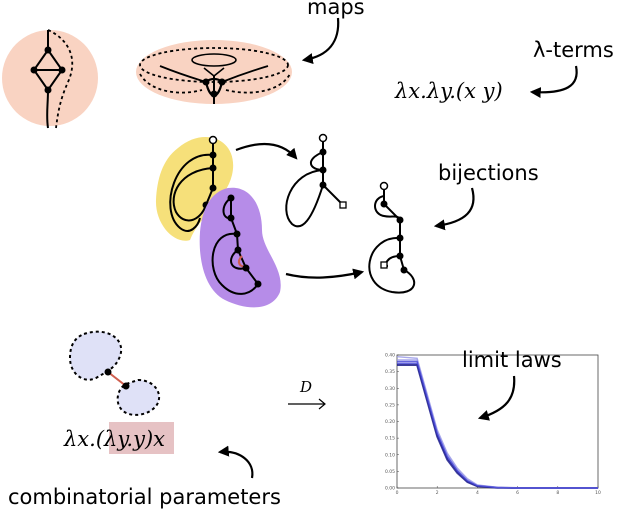  I want to click on convergence-symbol: D, so click(305, 387).